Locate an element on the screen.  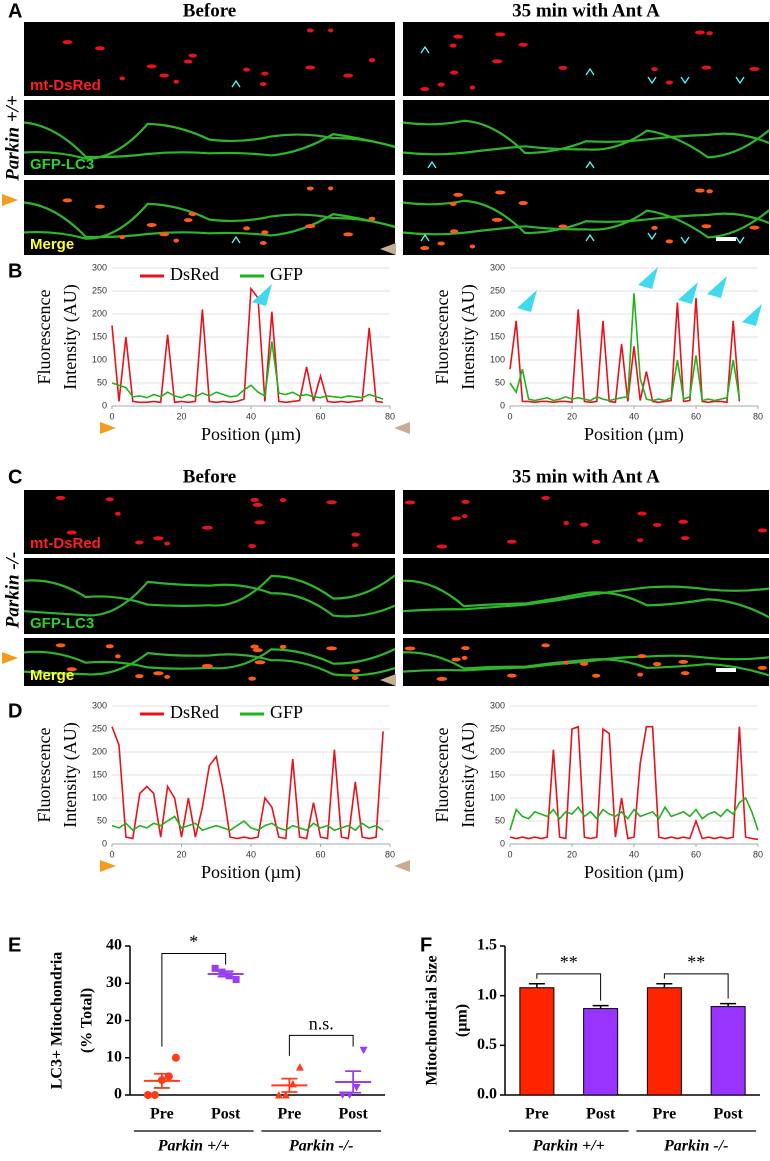
y-tick-label: 20 is located at coordinates (114, 1019).